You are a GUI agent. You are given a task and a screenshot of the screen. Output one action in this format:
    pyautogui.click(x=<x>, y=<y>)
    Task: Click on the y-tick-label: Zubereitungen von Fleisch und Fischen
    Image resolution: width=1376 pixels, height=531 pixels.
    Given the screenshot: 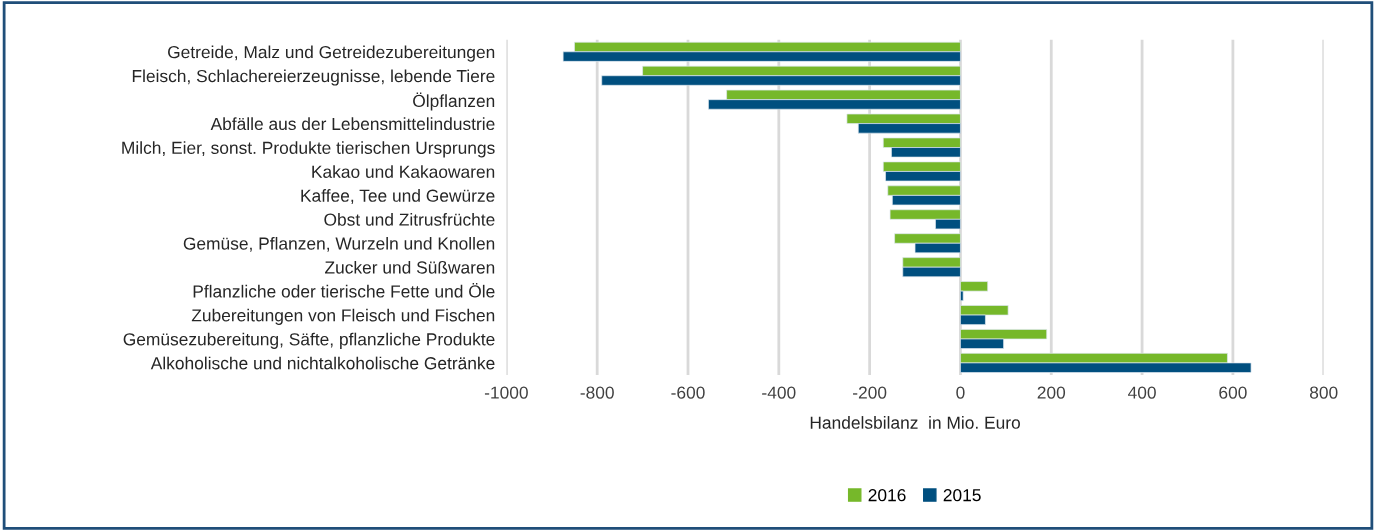 What is the action you would take?
    pyautogui.click(x=343, y=316)
    